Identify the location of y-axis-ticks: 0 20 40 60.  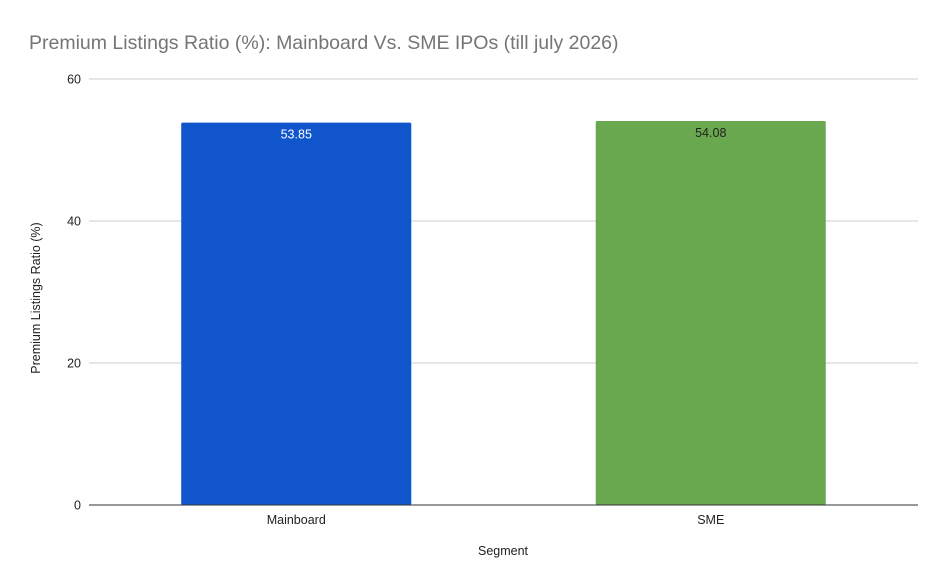
(74, 293).